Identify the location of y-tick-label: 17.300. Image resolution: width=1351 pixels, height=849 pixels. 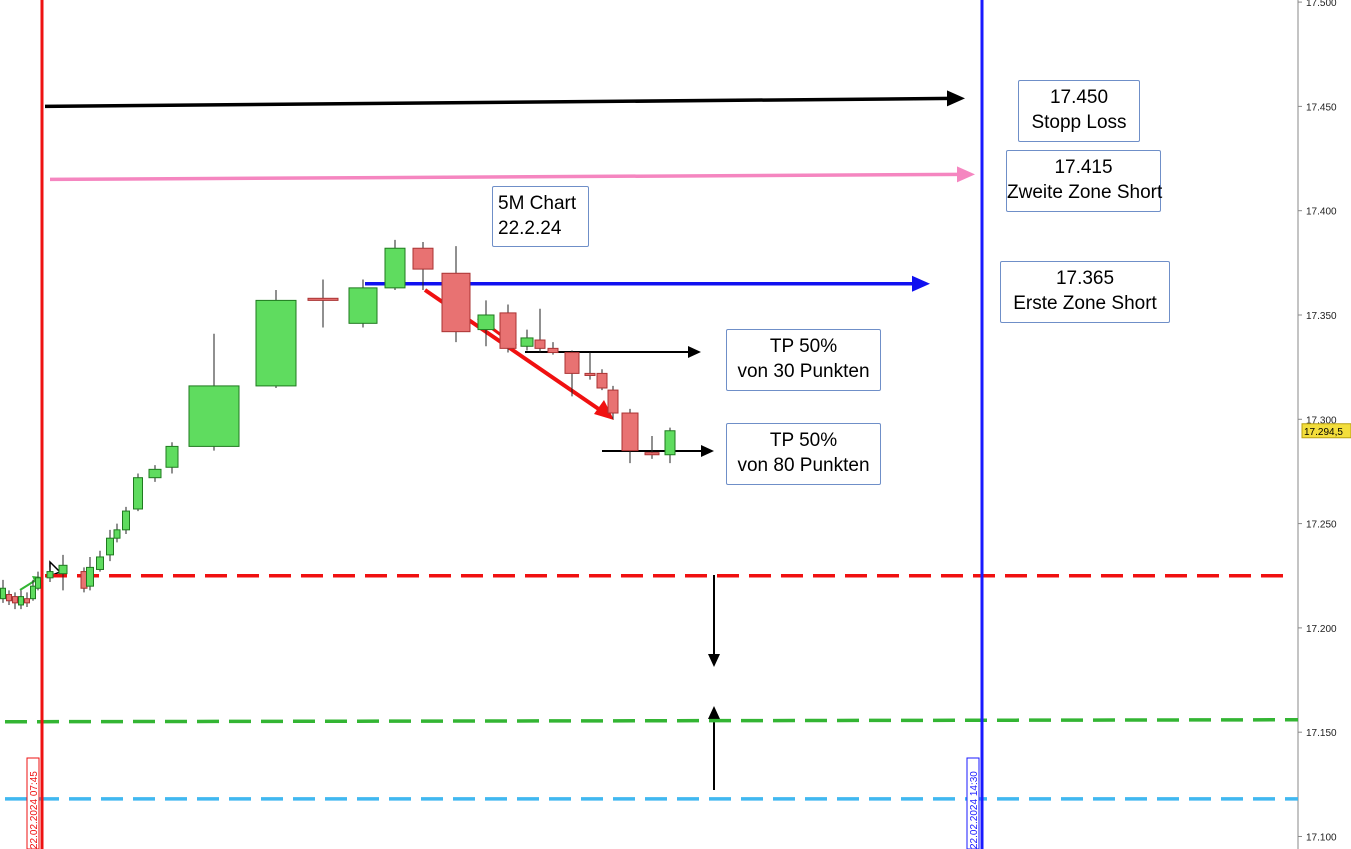
(1321, 420).